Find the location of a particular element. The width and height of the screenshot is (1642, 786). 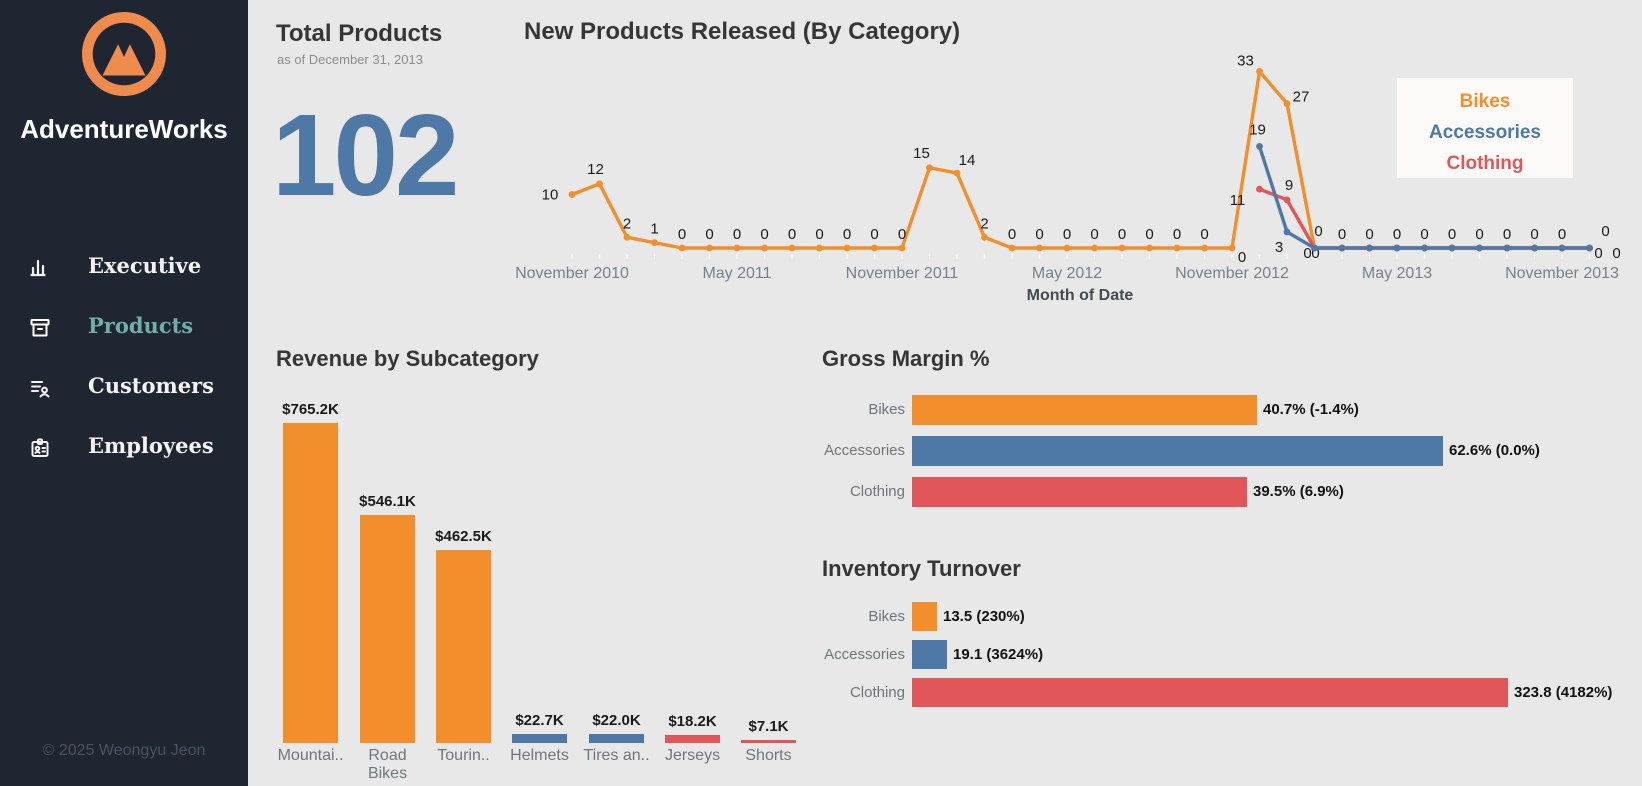

data-label-bikes-21: 0 is located at coordinates (1149, 234).